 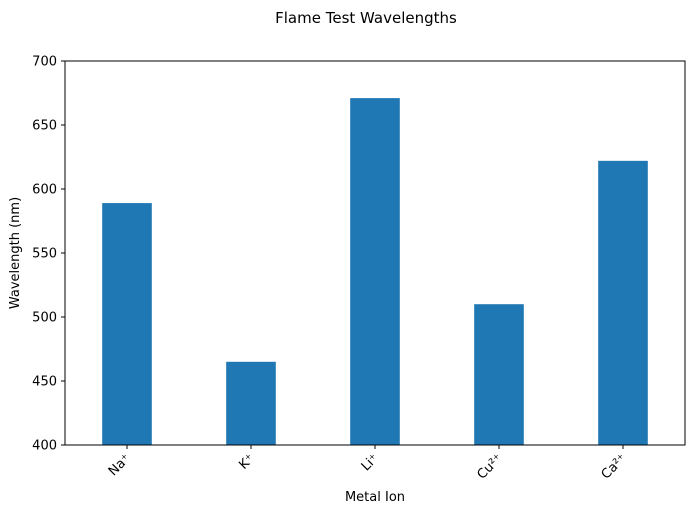 What do you see at coordinates (366, 18) in the screenshot?
I see `chart-title: Flame Test Wavelengths` at bounding box center [366, 18].